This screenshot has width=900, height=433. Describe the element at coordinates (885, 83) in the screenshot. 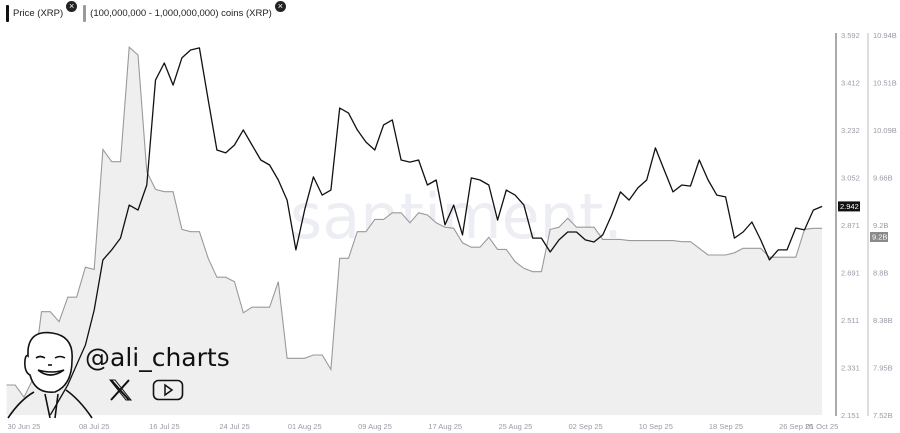

I see `volume-tick-label: 10.51B` at that location.